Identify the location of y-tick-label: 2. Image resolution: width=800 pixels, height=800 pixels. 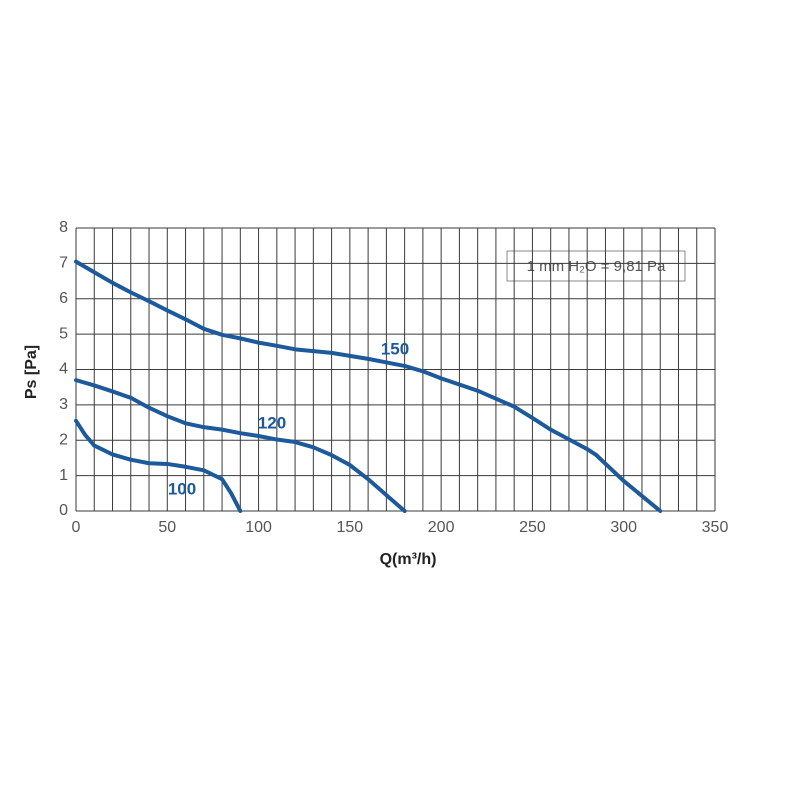
(63, 439).